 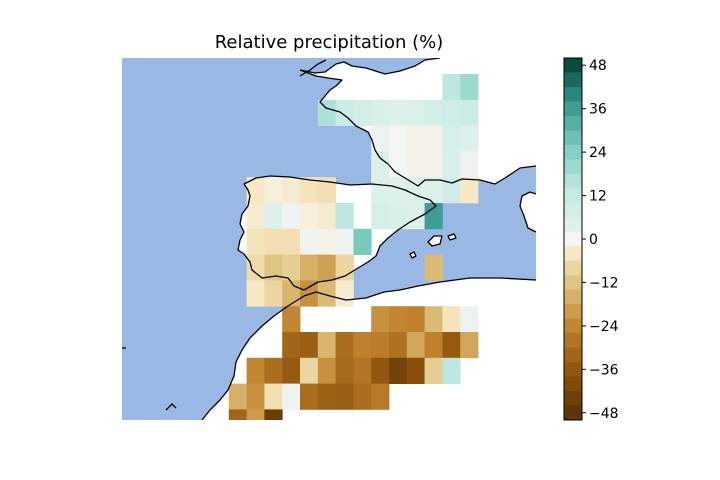 I want to click on coastline-iberia, so click(x=337, y=233).